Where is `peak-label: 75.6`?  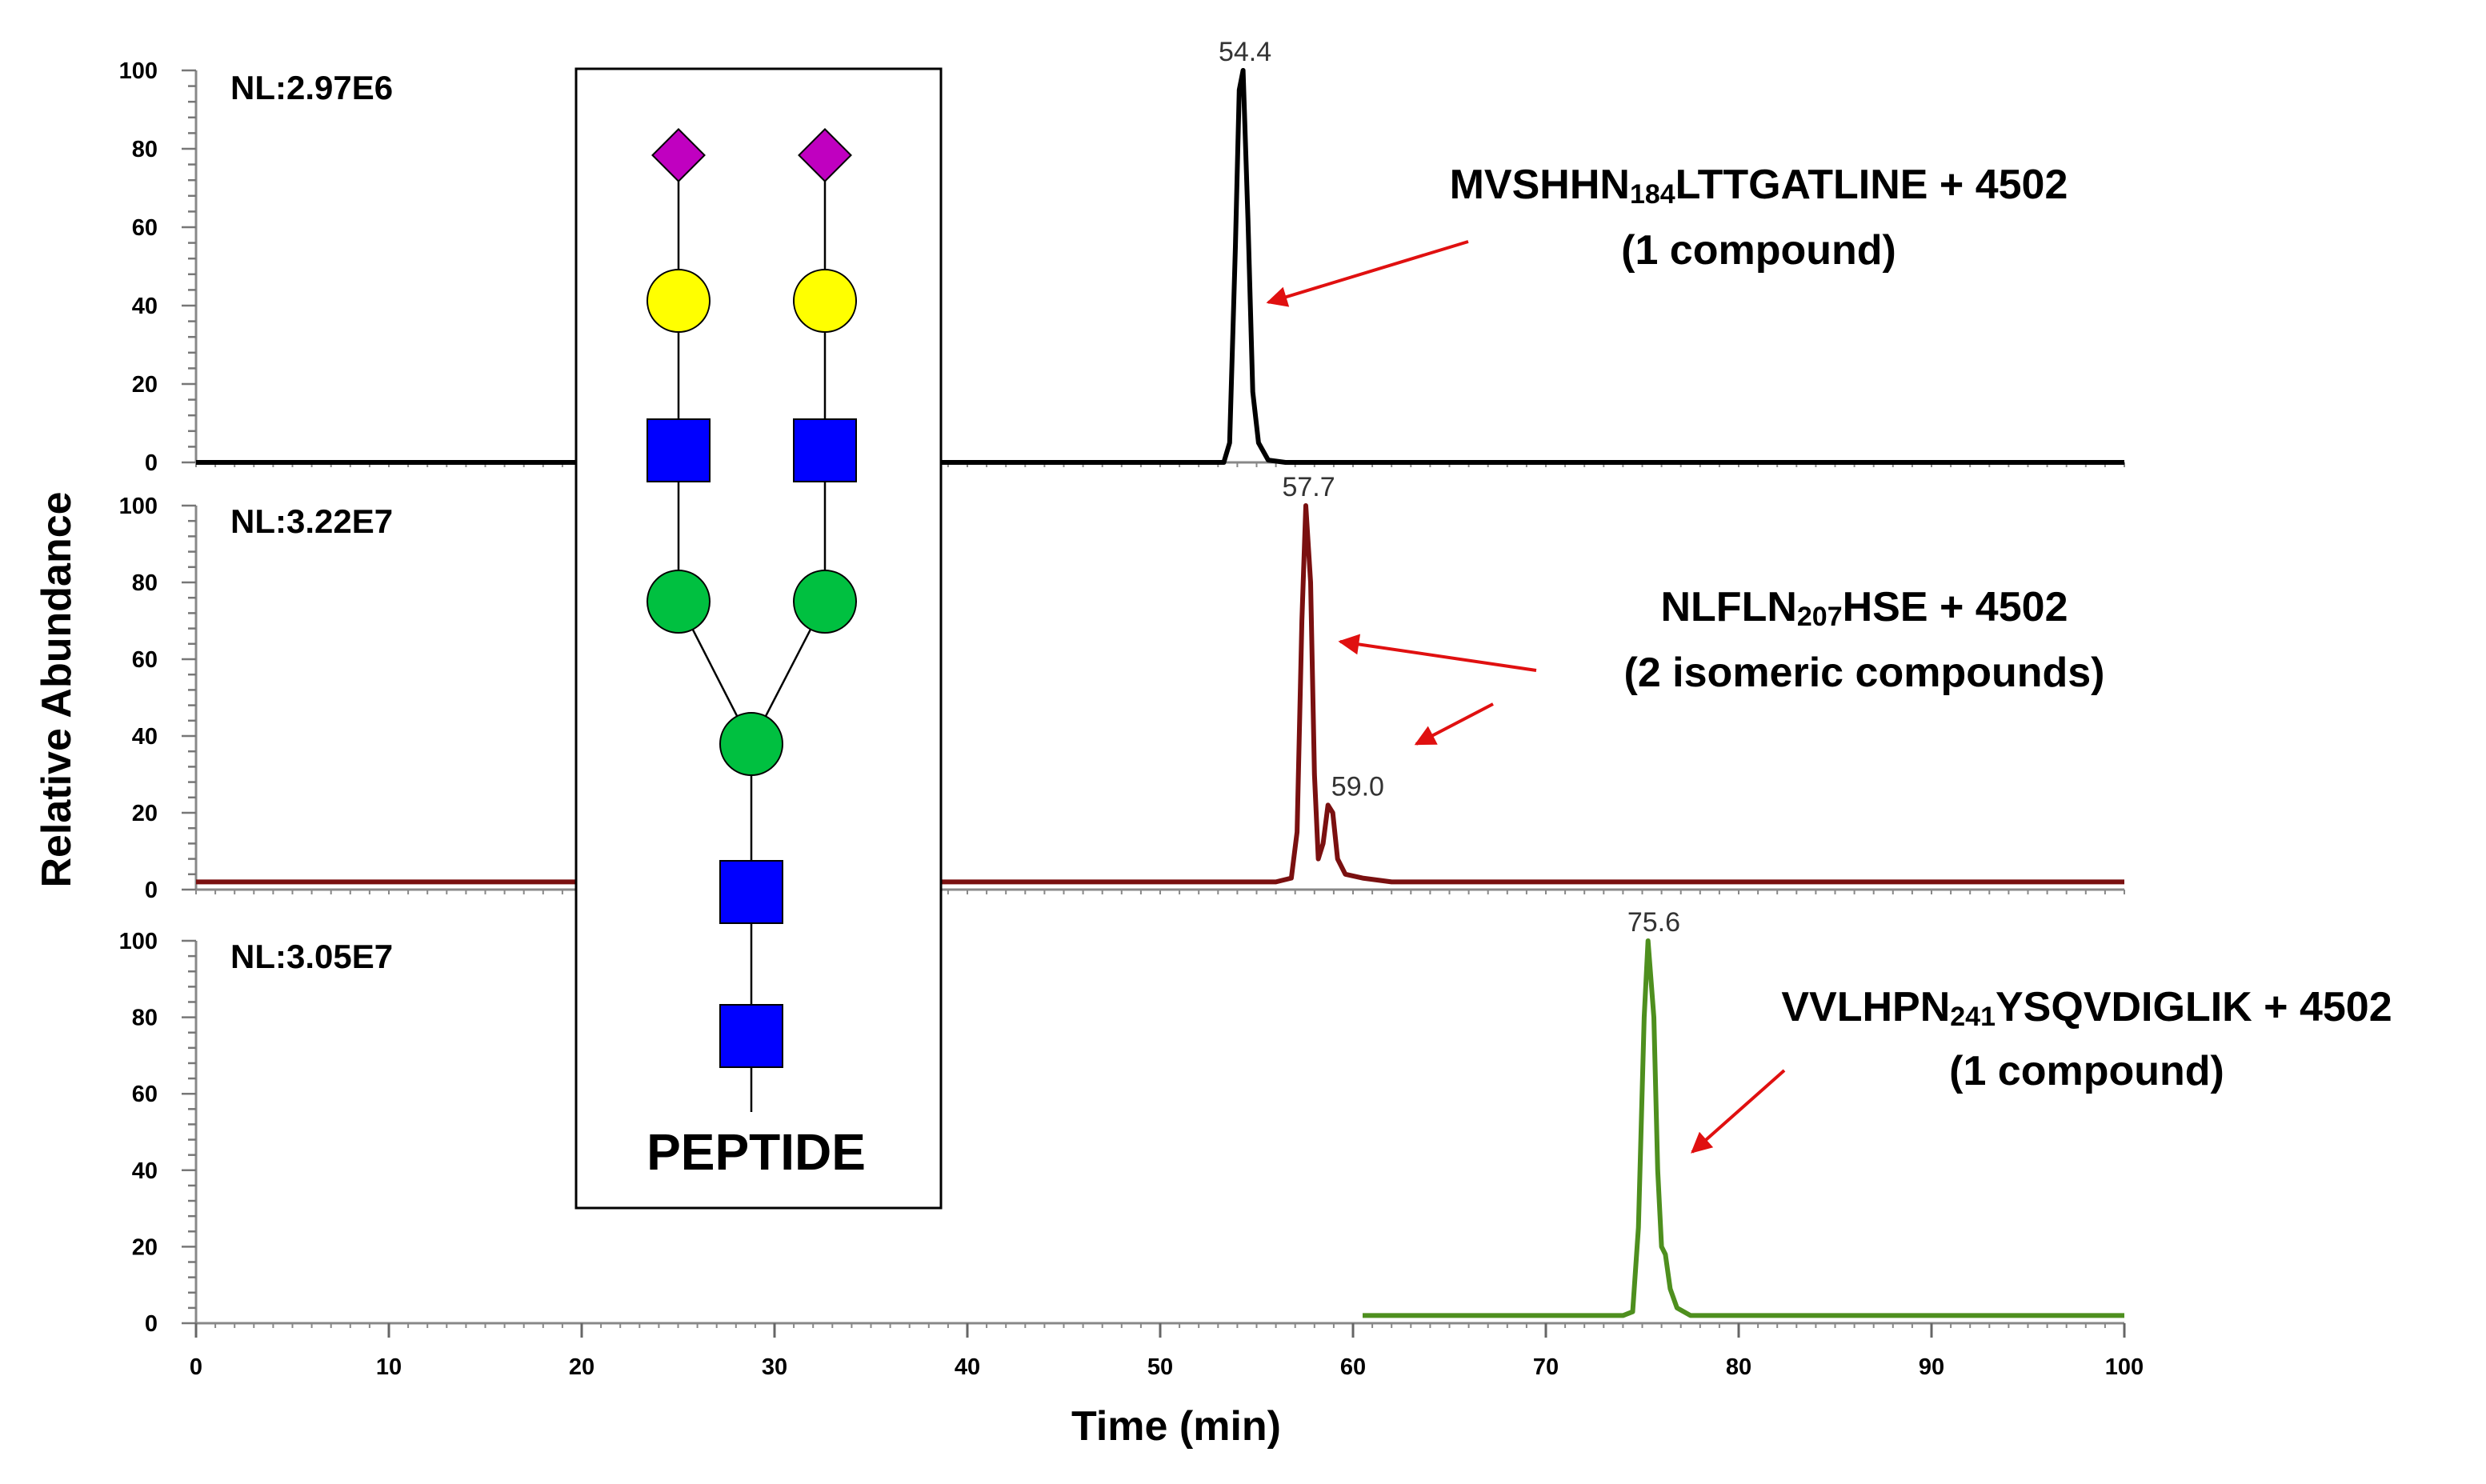 peak-label: 75.6 is located at coordinates (1654, 922).